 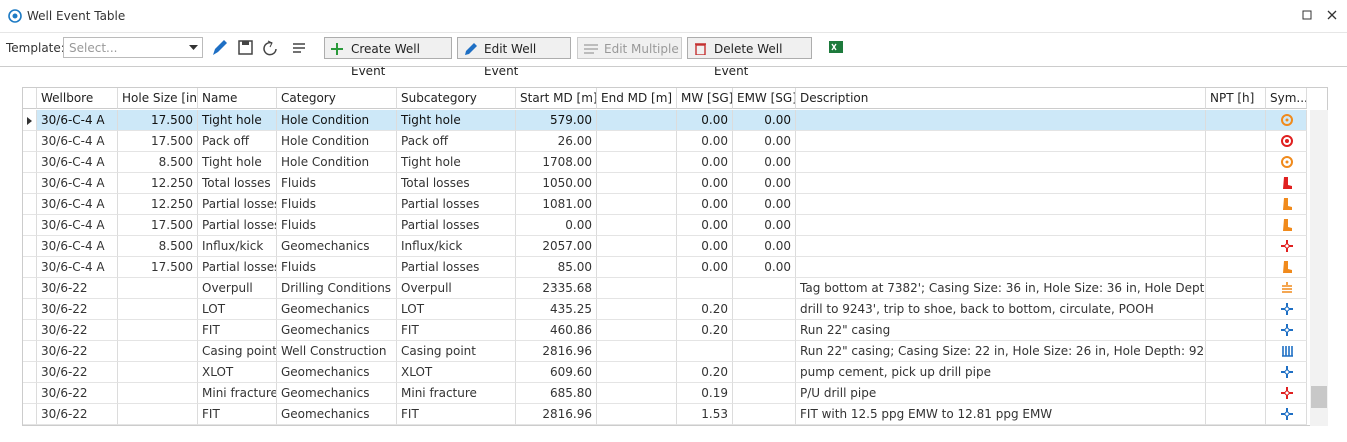 What do you see at coordinates (237, 372) in the screenshot?
I see `table-cell: XLOT` at bounding box center [237, 372].